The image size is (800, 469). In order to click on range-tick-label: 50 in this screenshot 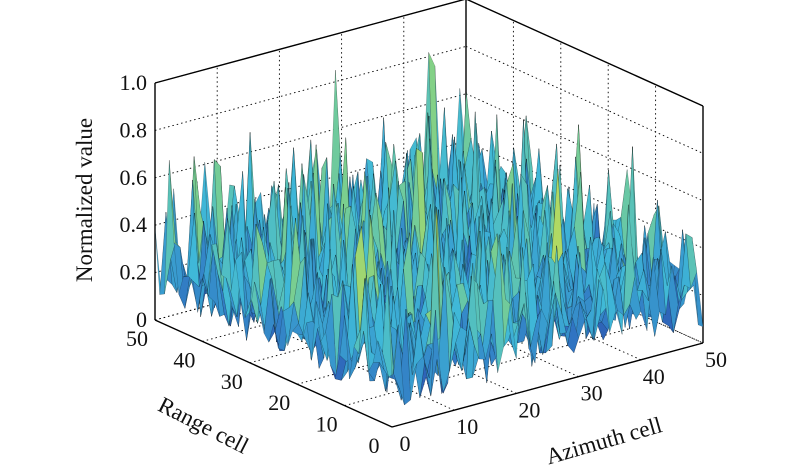, I will do `click(137, 338)`.